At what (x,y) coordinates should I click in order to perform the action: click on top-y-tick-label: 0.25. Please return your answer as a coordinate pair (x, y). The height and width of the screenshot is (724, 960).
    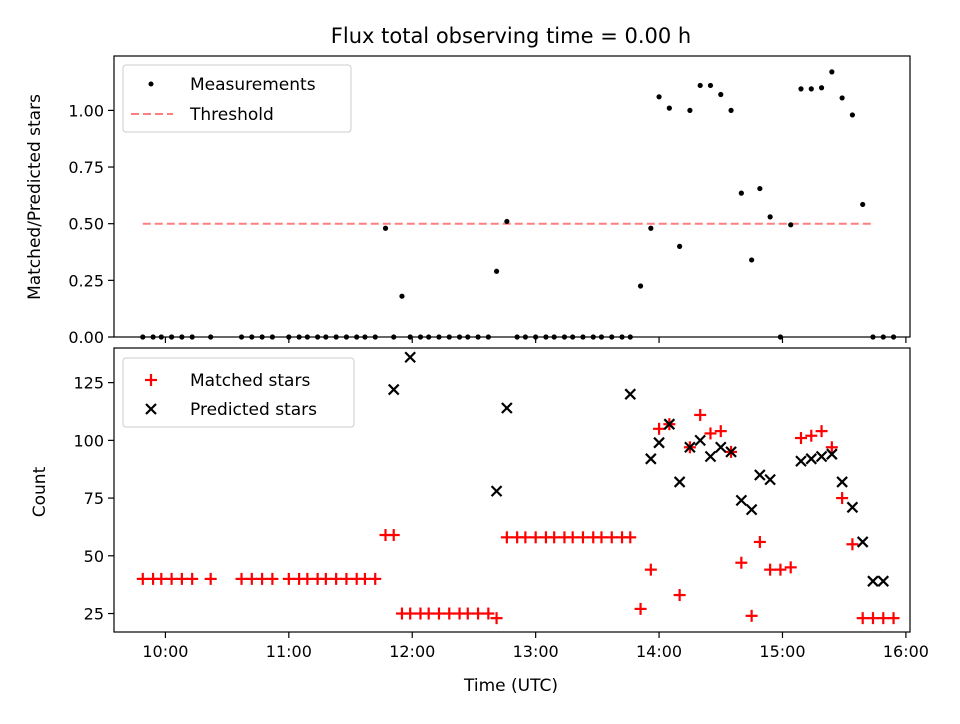
    Looking at the image, I should click on (86, 280).